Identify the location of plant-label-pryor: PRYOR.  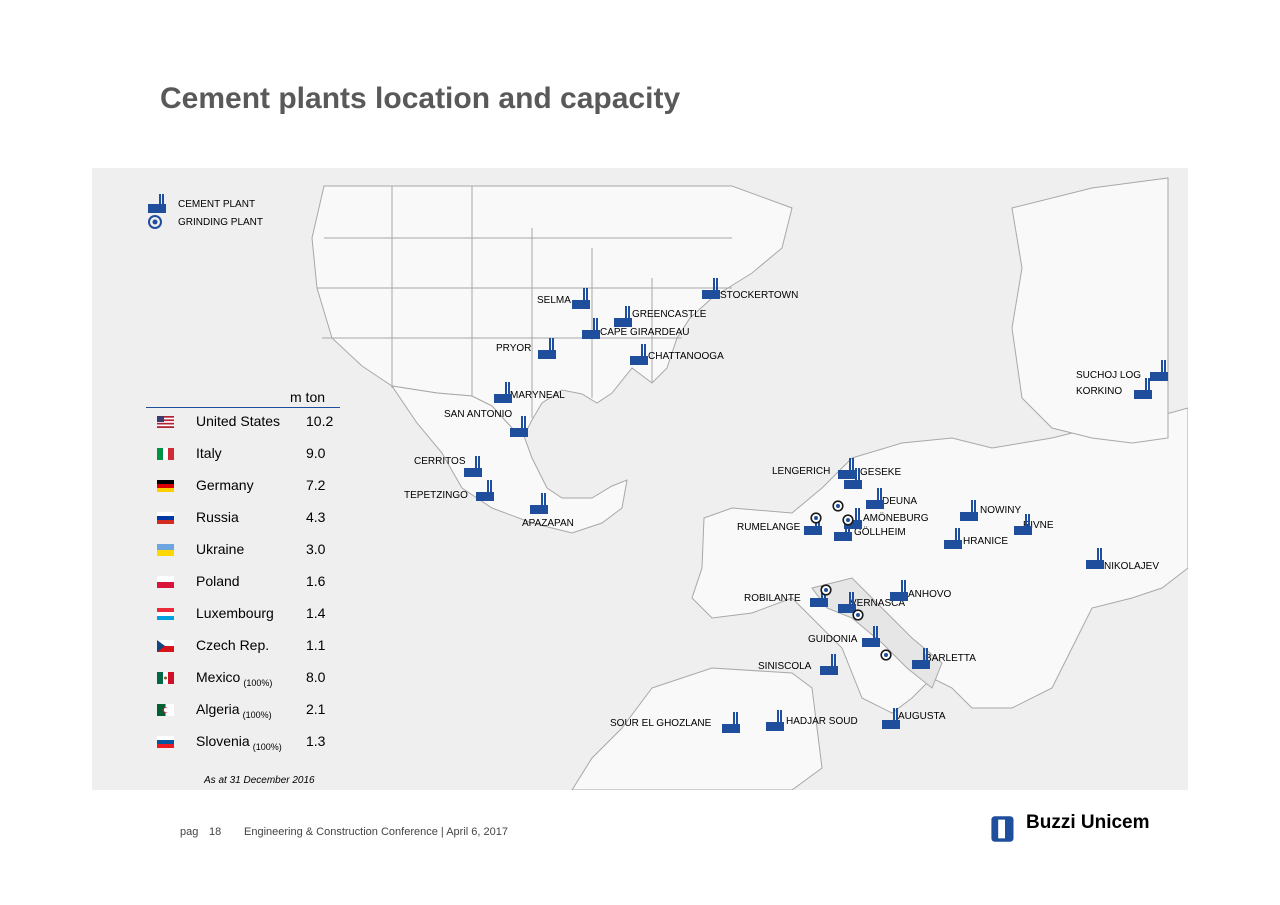
(514, 348).